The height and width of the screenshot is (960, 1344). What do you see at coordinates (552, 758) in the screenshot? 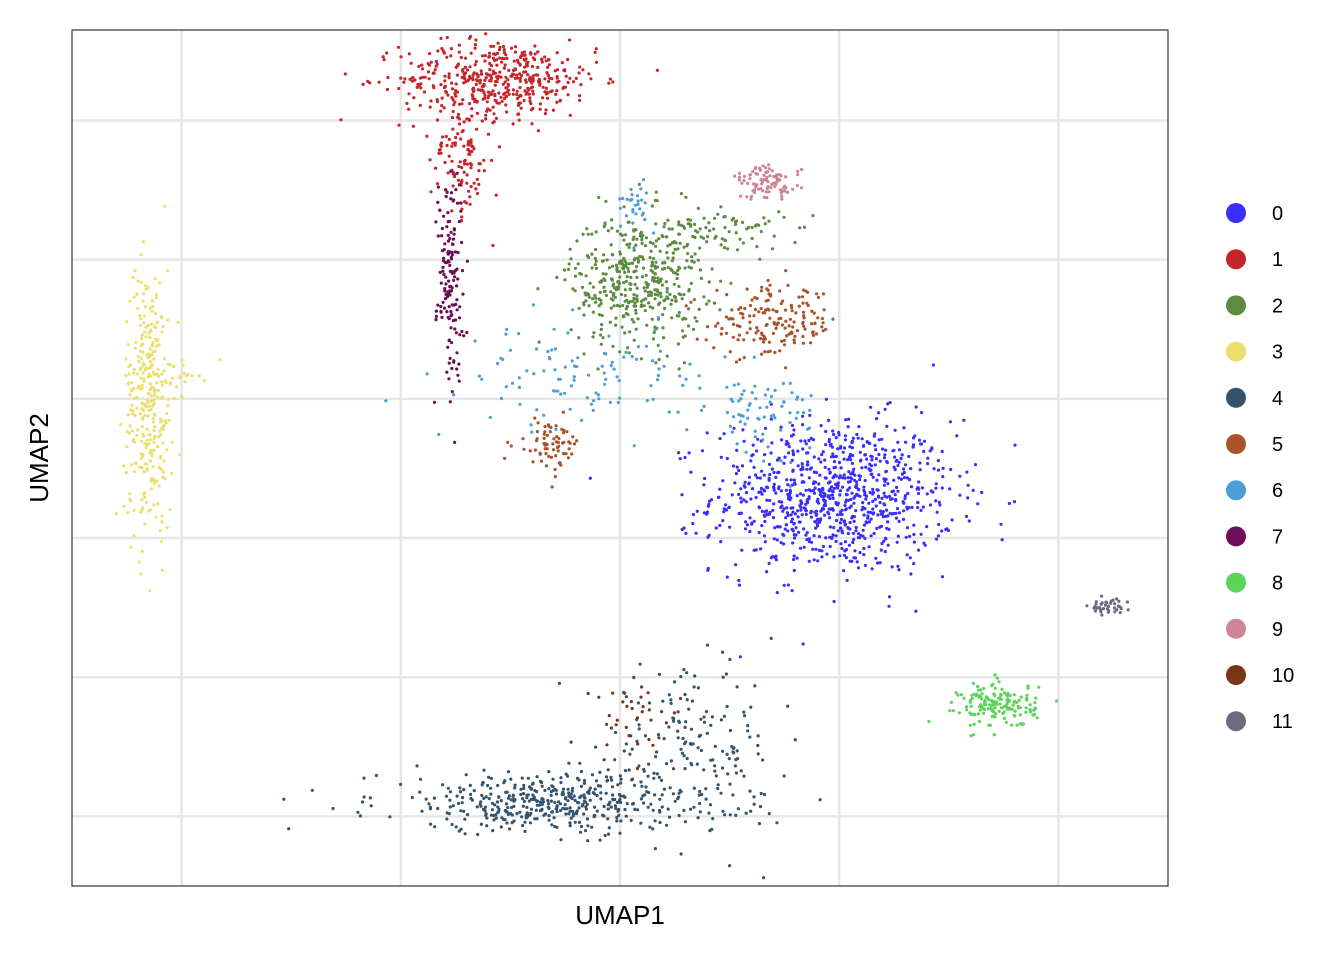
I see `cluster-4-points` at bounding box center [552, 758].